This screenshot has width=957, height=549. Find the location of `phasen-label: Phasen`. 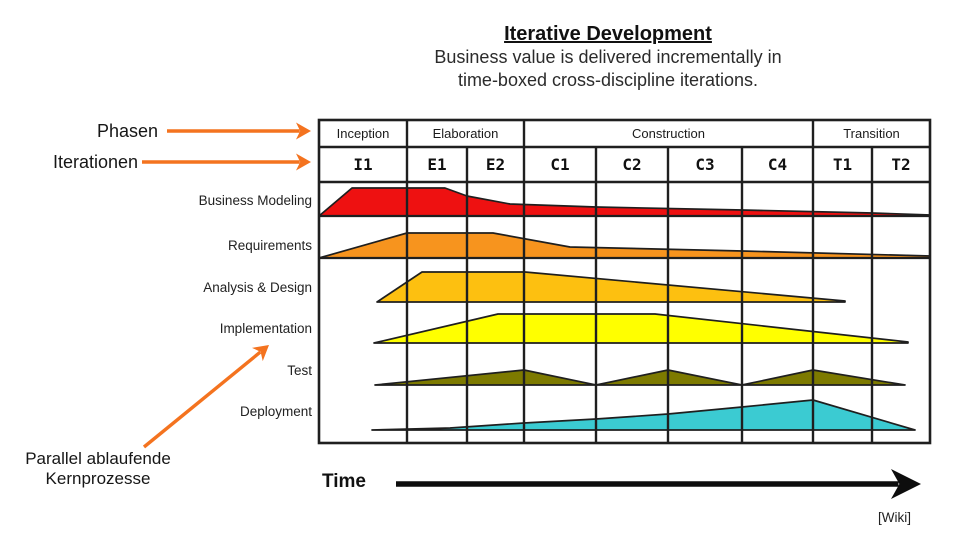

phasen-label: Phasen is located at coordinates (127, 131).